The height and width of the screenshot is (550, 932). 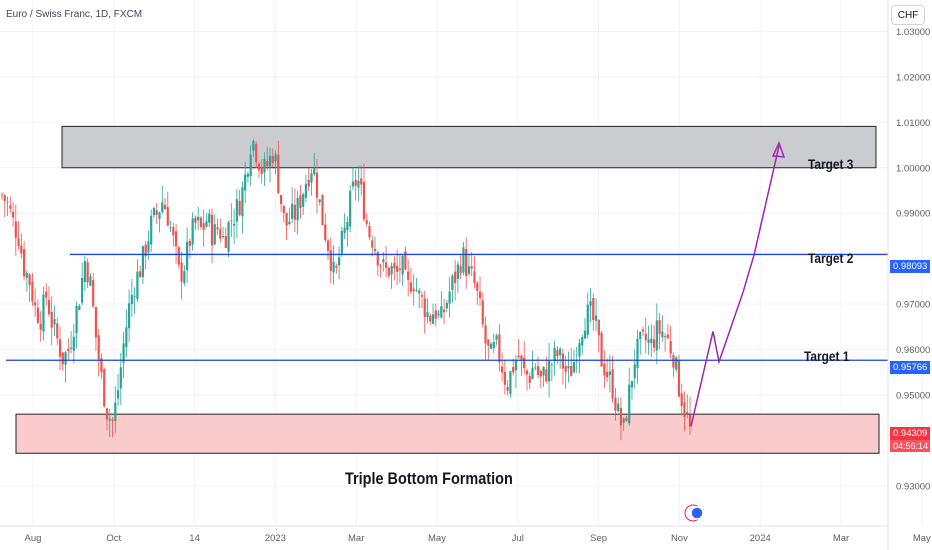 I want to click on time-tick-label: 2024, so click(x=760, y=538).